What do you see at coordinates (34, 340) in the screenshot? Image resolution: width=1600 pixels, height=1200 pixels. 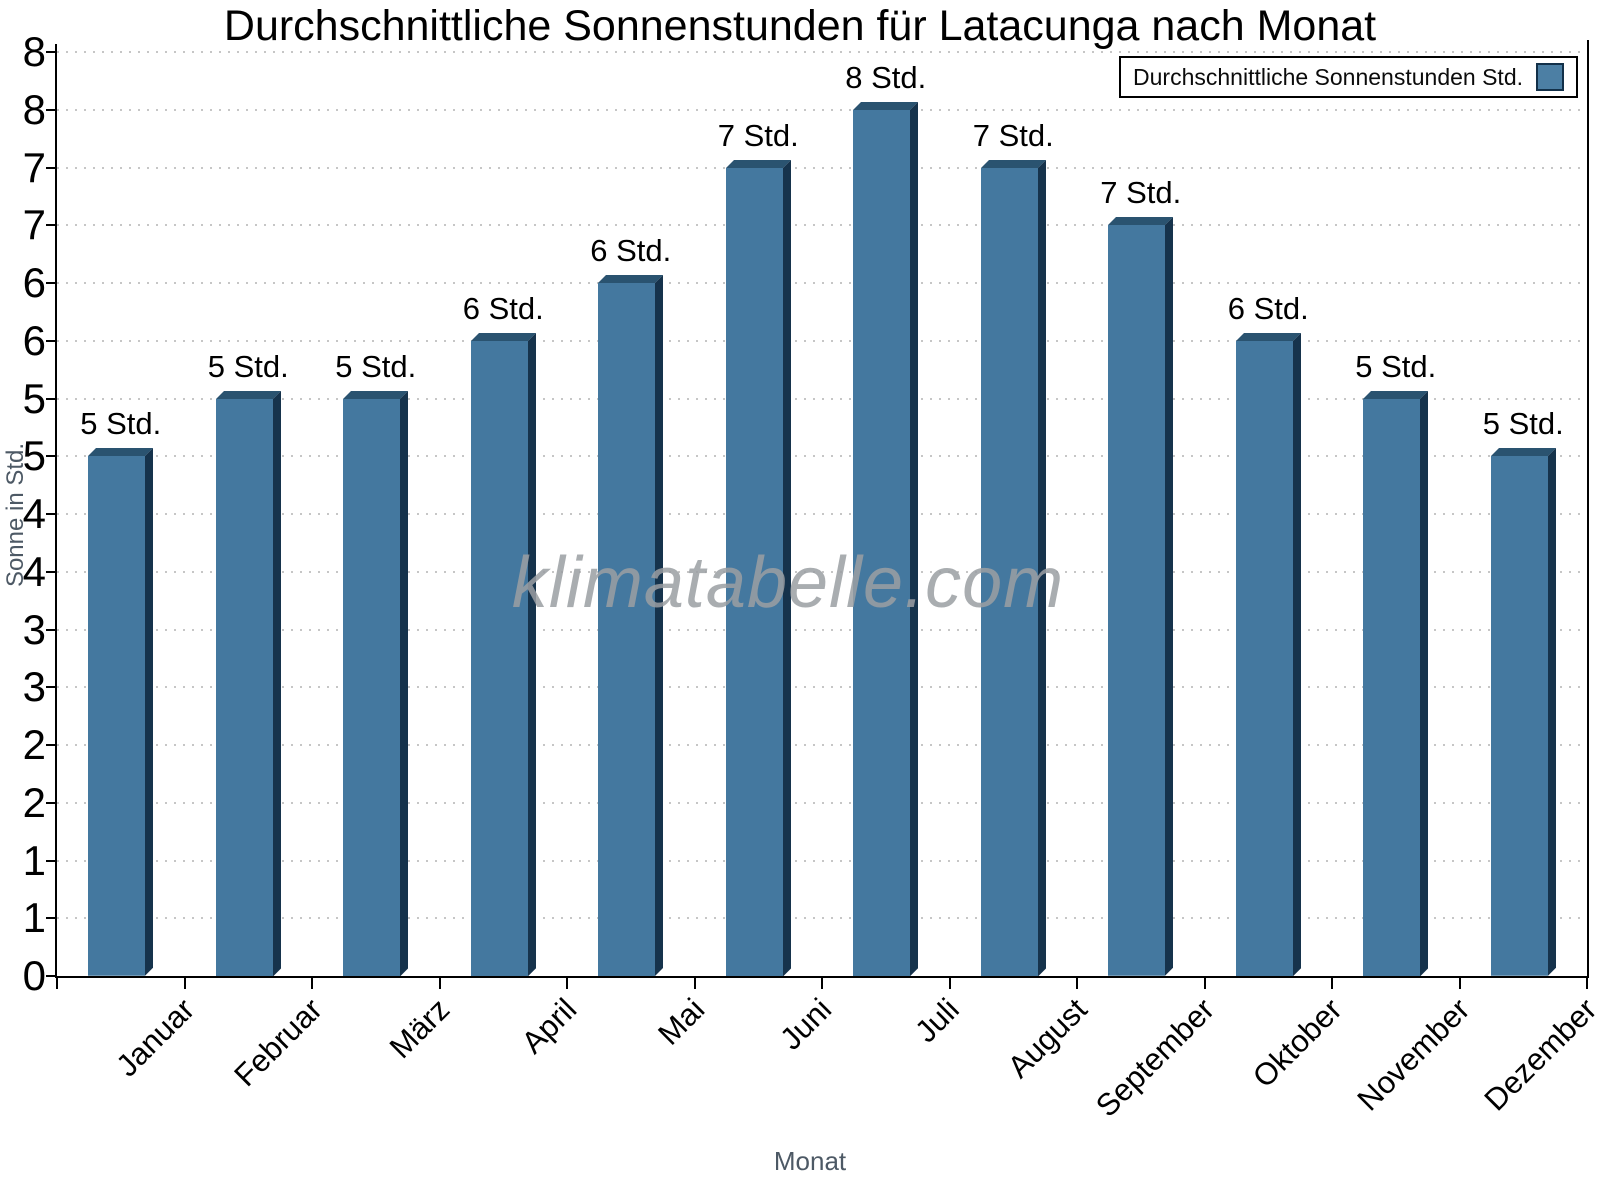 I see `y-tick-label: 6` at bounding box center [34, 340].